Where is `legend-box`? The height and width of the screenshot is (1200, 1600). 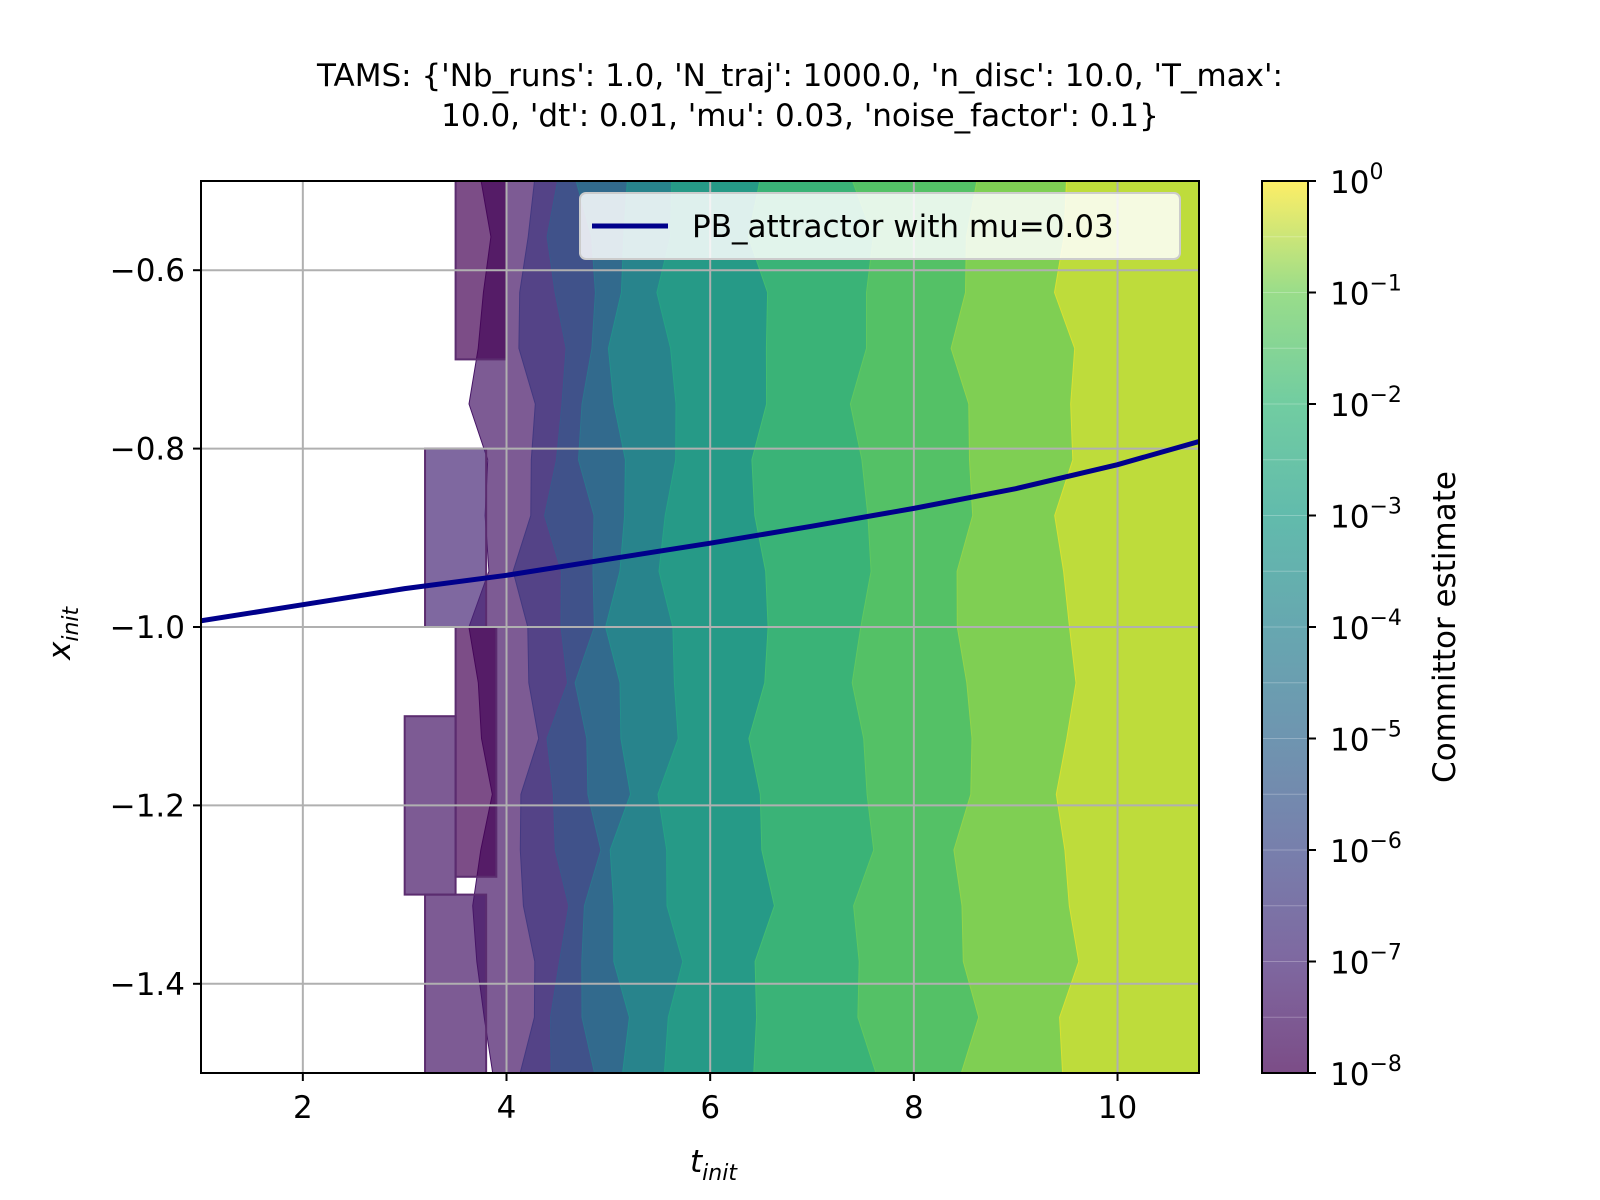
legend-box is located at coordinates (880, 226).